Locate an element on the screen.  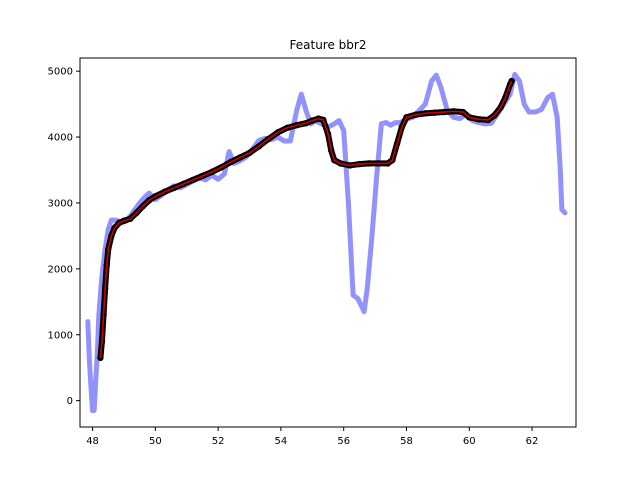
x-tick-label: 62 is located at coordinates (532, 441).